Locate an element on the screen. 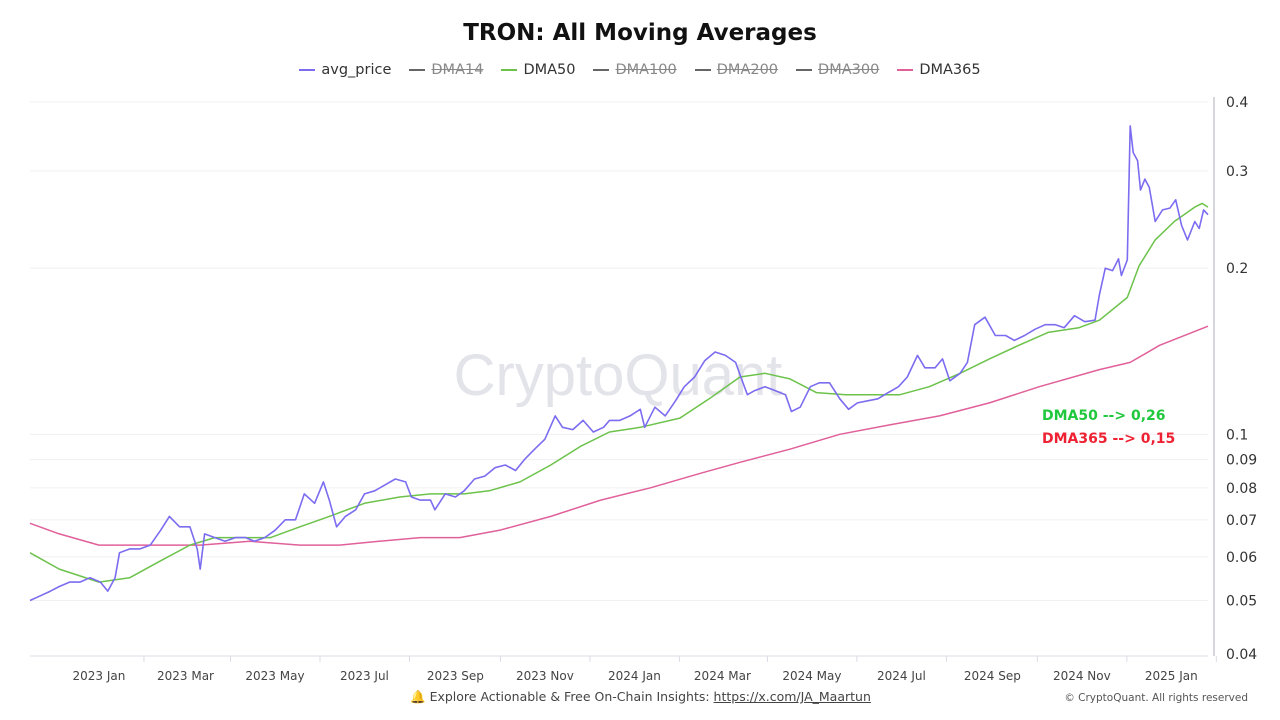 This screenshot has width=1280, height=720. x-tick-label: 2025 Jan is located at coordinates (1171, 676).